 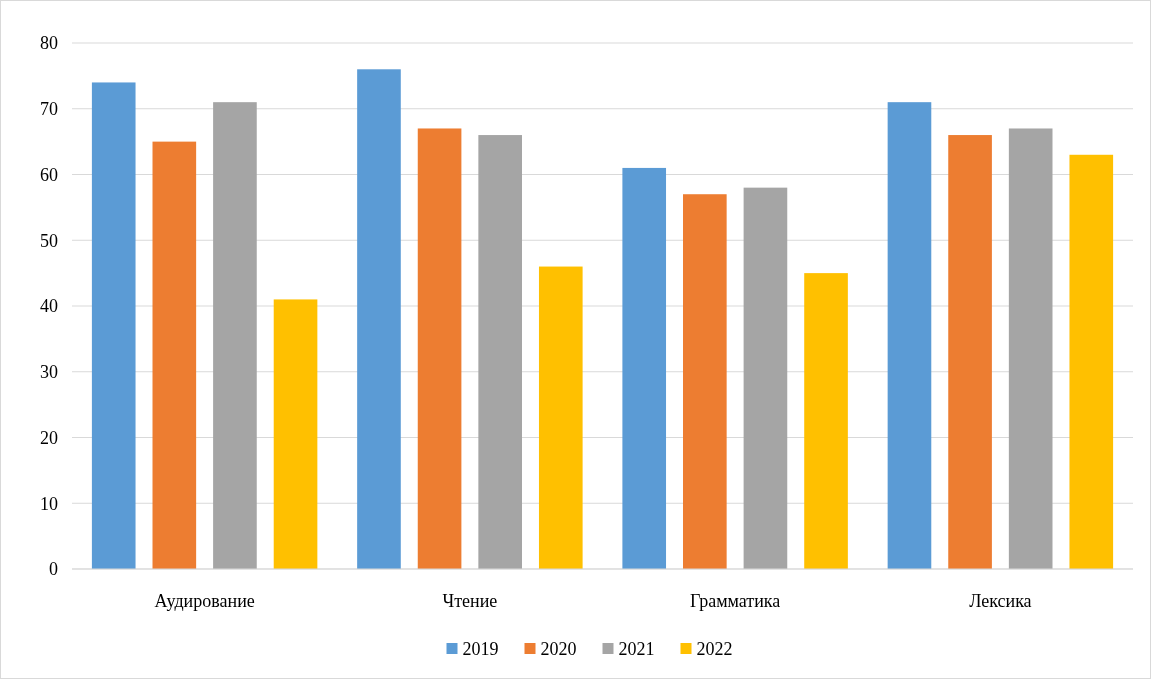 What do you see at coordinates (735, 601) in the screenshot?
I see `x-tick-label: Грамматика` at bounding box center [735, 601].